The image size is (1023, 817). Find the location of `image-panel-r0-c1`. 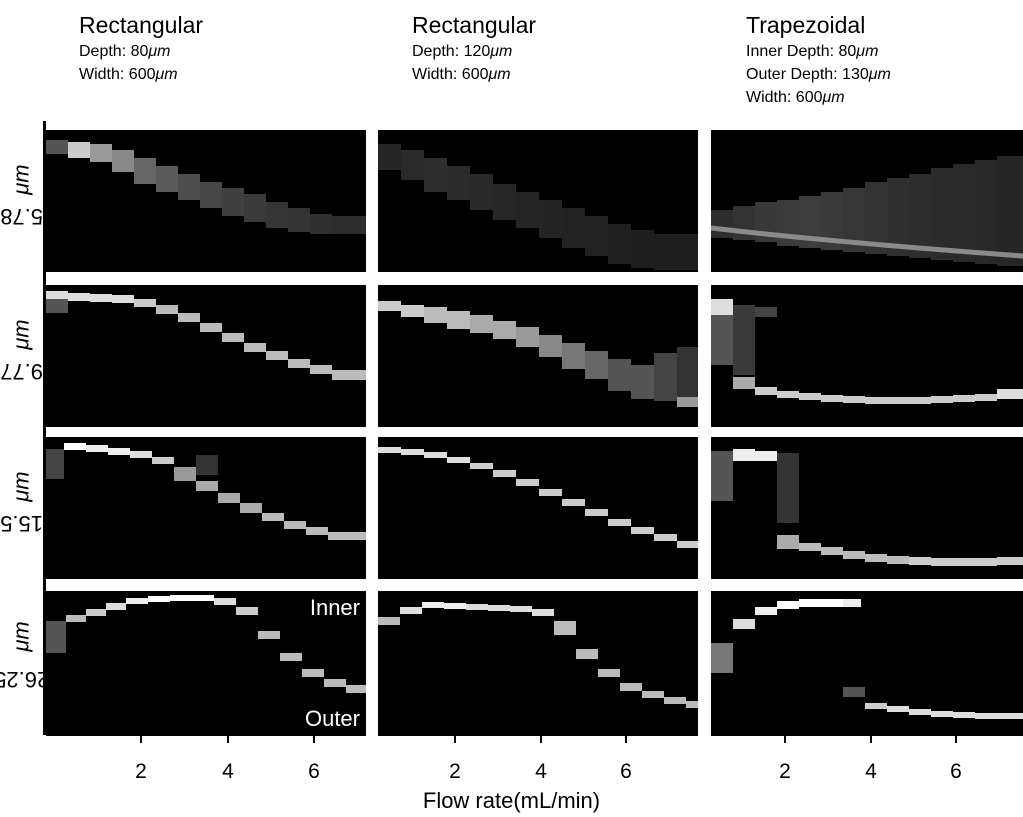

image-panel-r0-c1 is located at coordinates (538, 201).